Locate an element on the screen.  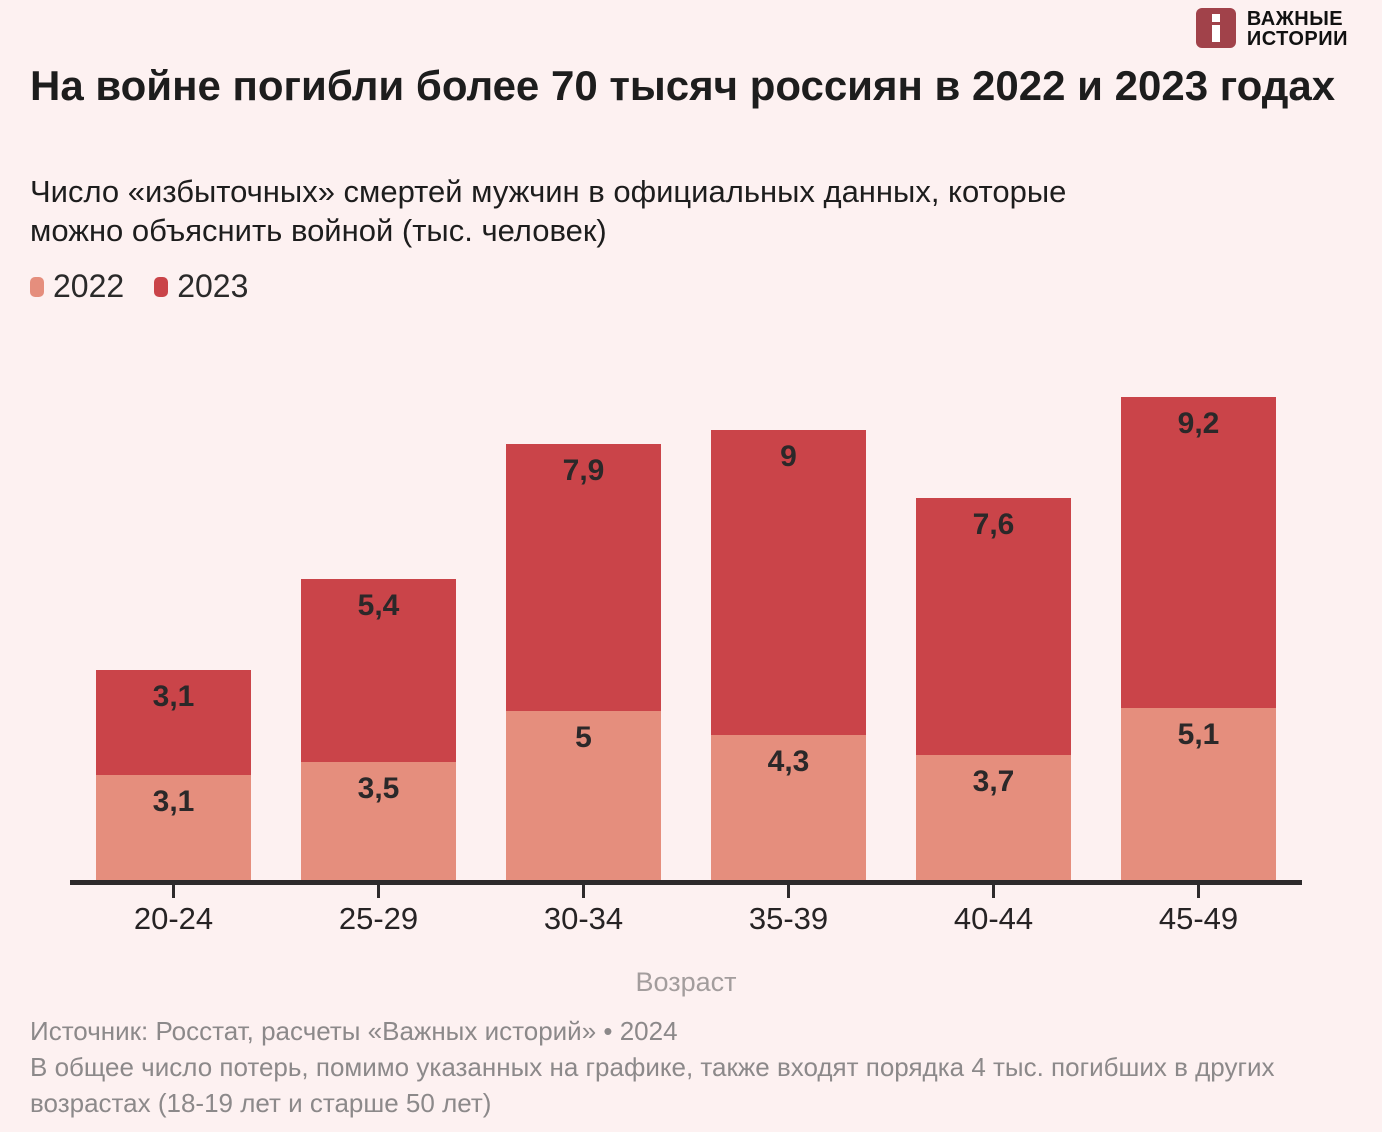
brand-logo: ВАЖНЫЕ ИСТОРИИ is located at coordinates (1271, 28).